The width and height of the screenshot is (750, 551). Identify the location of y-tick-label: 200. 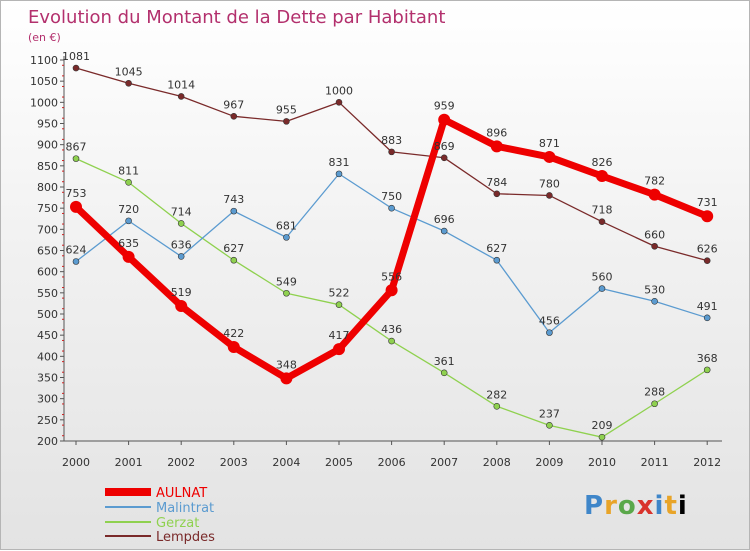
(47, 441).